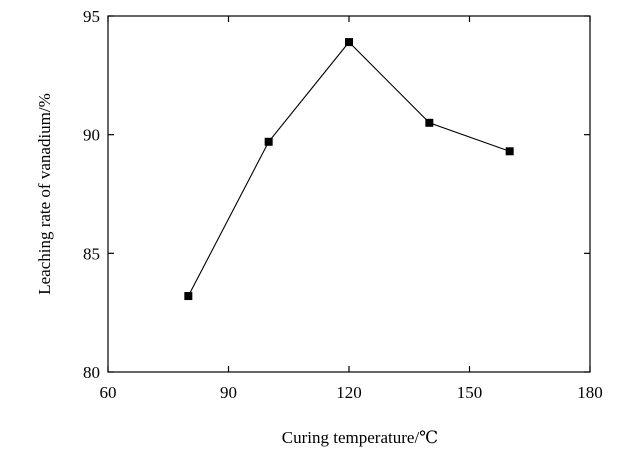  I want to click on y-axis-label: Leaching rate of vanadium/%, so click(44, 194).